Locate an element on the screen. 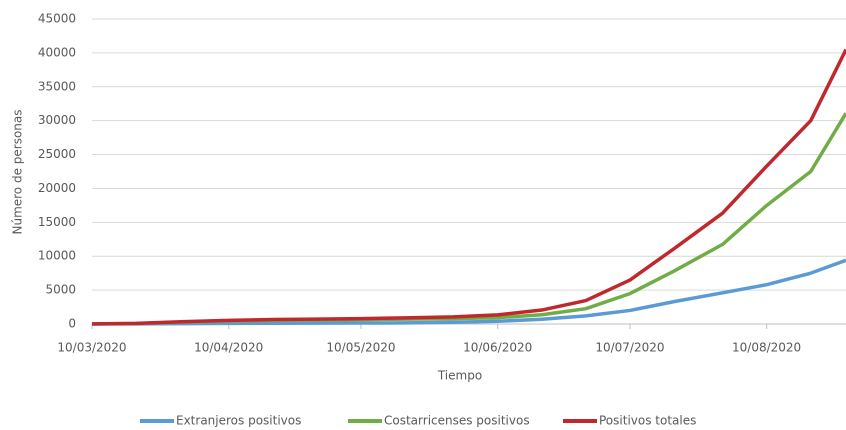  legend-label: Extranjeros positivos is located at coordinates (238, 421).